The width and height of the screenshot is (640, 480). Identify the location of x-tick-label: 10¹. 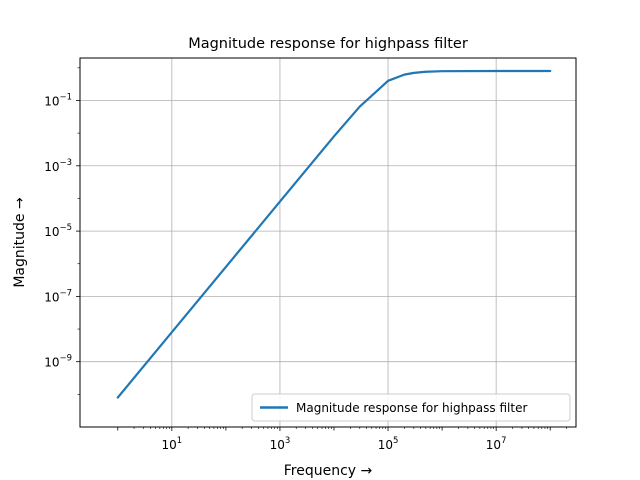
(171, 444).